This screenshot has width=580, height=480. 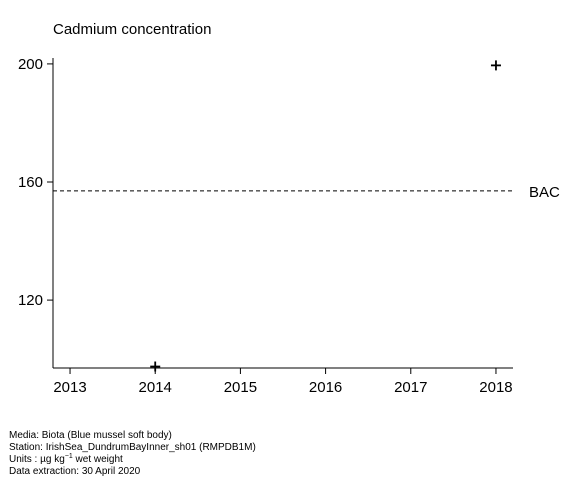 What do you see at coordinates (30, 64) in the screenshot?
I see `y-tick-label: 200` at bounding box center [30, 64].